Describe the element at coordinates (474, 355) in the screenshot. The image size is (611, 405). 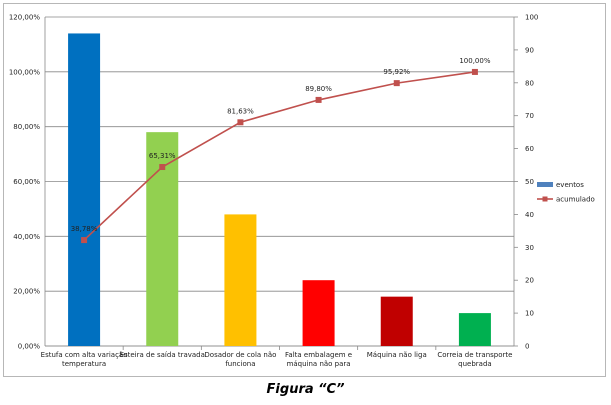
I see `x-tick-label: Correia de transporte` at that location.